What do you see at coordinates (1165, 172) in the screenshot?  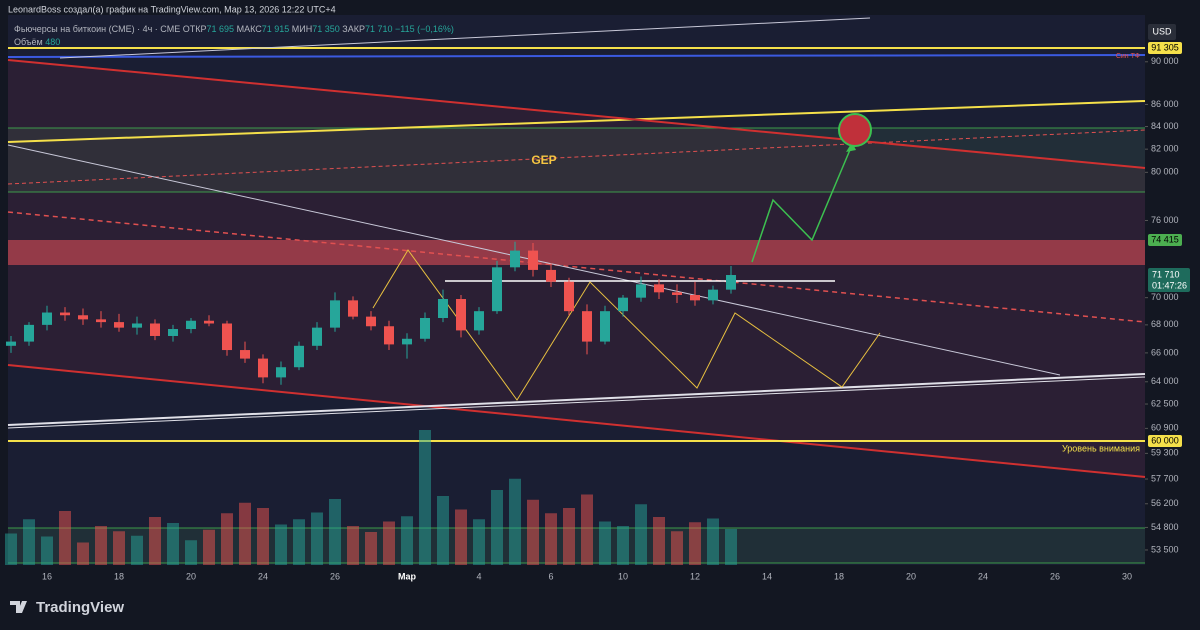 I see `y-tick-label: 80 000` at bounding box center [1165, 172].